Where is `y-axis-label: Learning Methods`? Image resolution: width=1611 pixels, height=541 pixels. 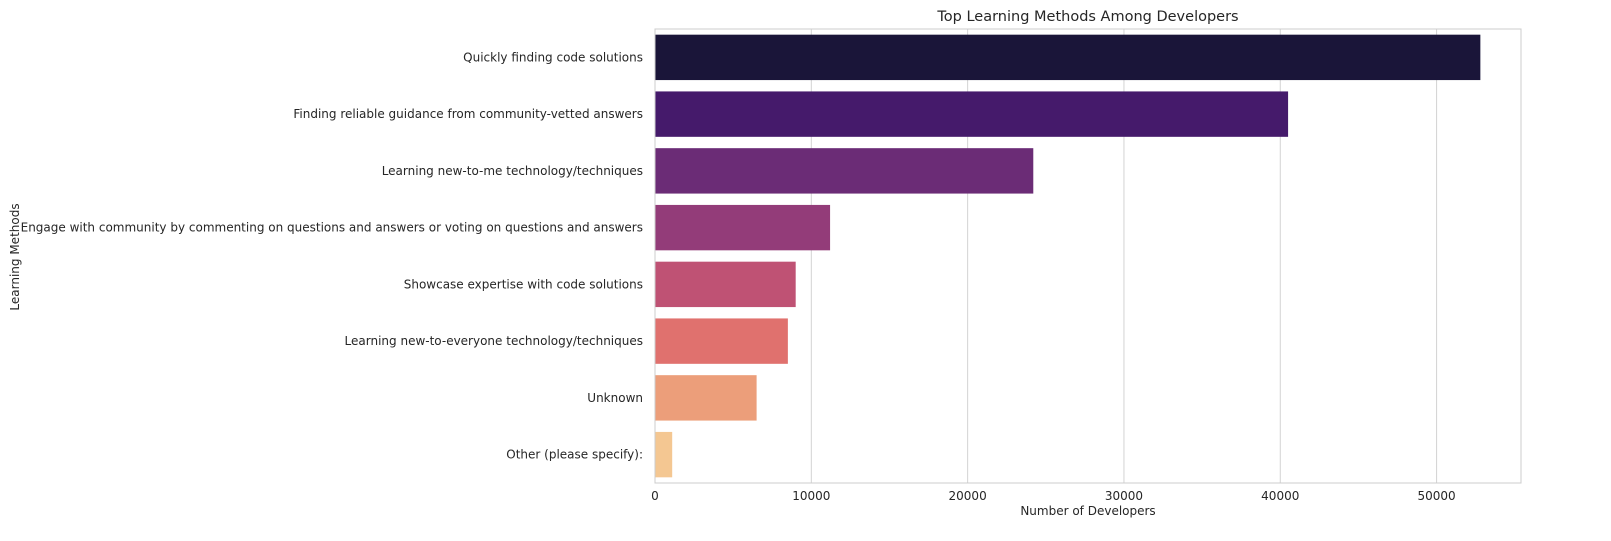 y-axis-label: Learning Methods is located at coordinates (15, 256).